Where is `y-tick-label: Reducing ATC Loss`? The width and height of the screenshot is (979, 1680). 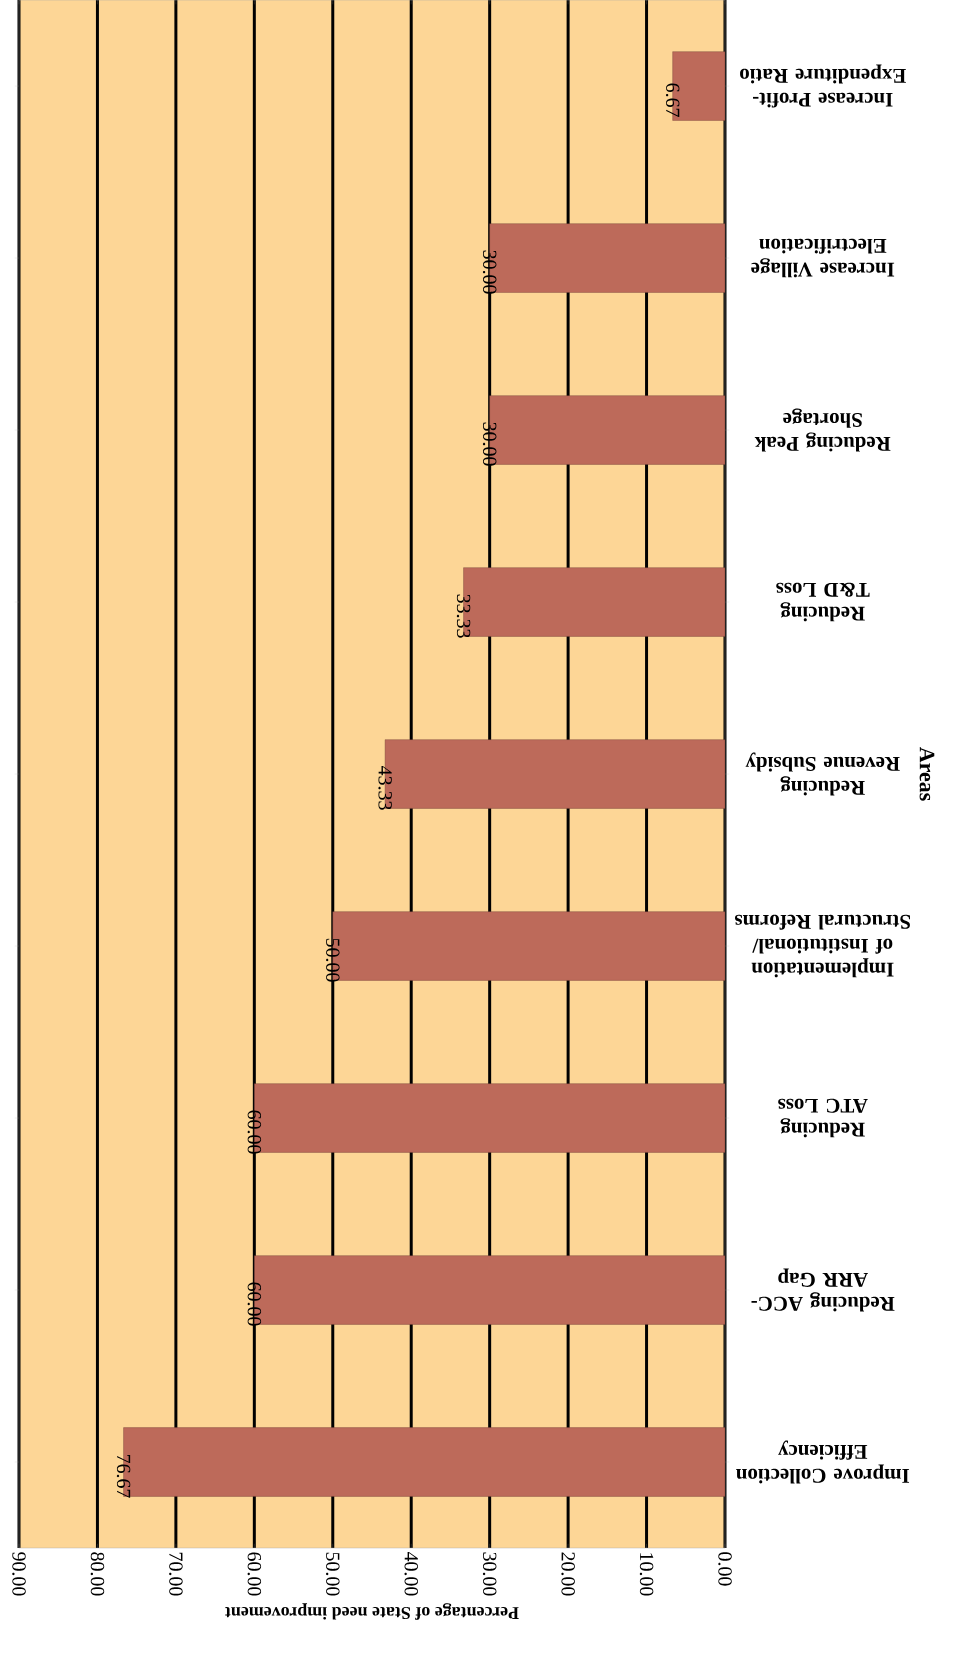 y-tick-label: Reducing ATC Loss is located at coordinates (823, 1118).